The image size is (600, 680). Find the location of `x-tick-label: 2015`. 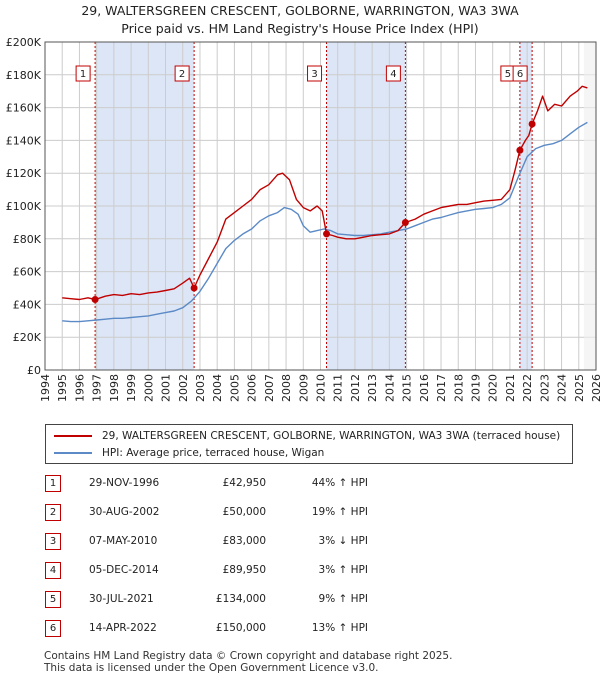

x-tick-label: 2015 is located at coordinates (407, 388).